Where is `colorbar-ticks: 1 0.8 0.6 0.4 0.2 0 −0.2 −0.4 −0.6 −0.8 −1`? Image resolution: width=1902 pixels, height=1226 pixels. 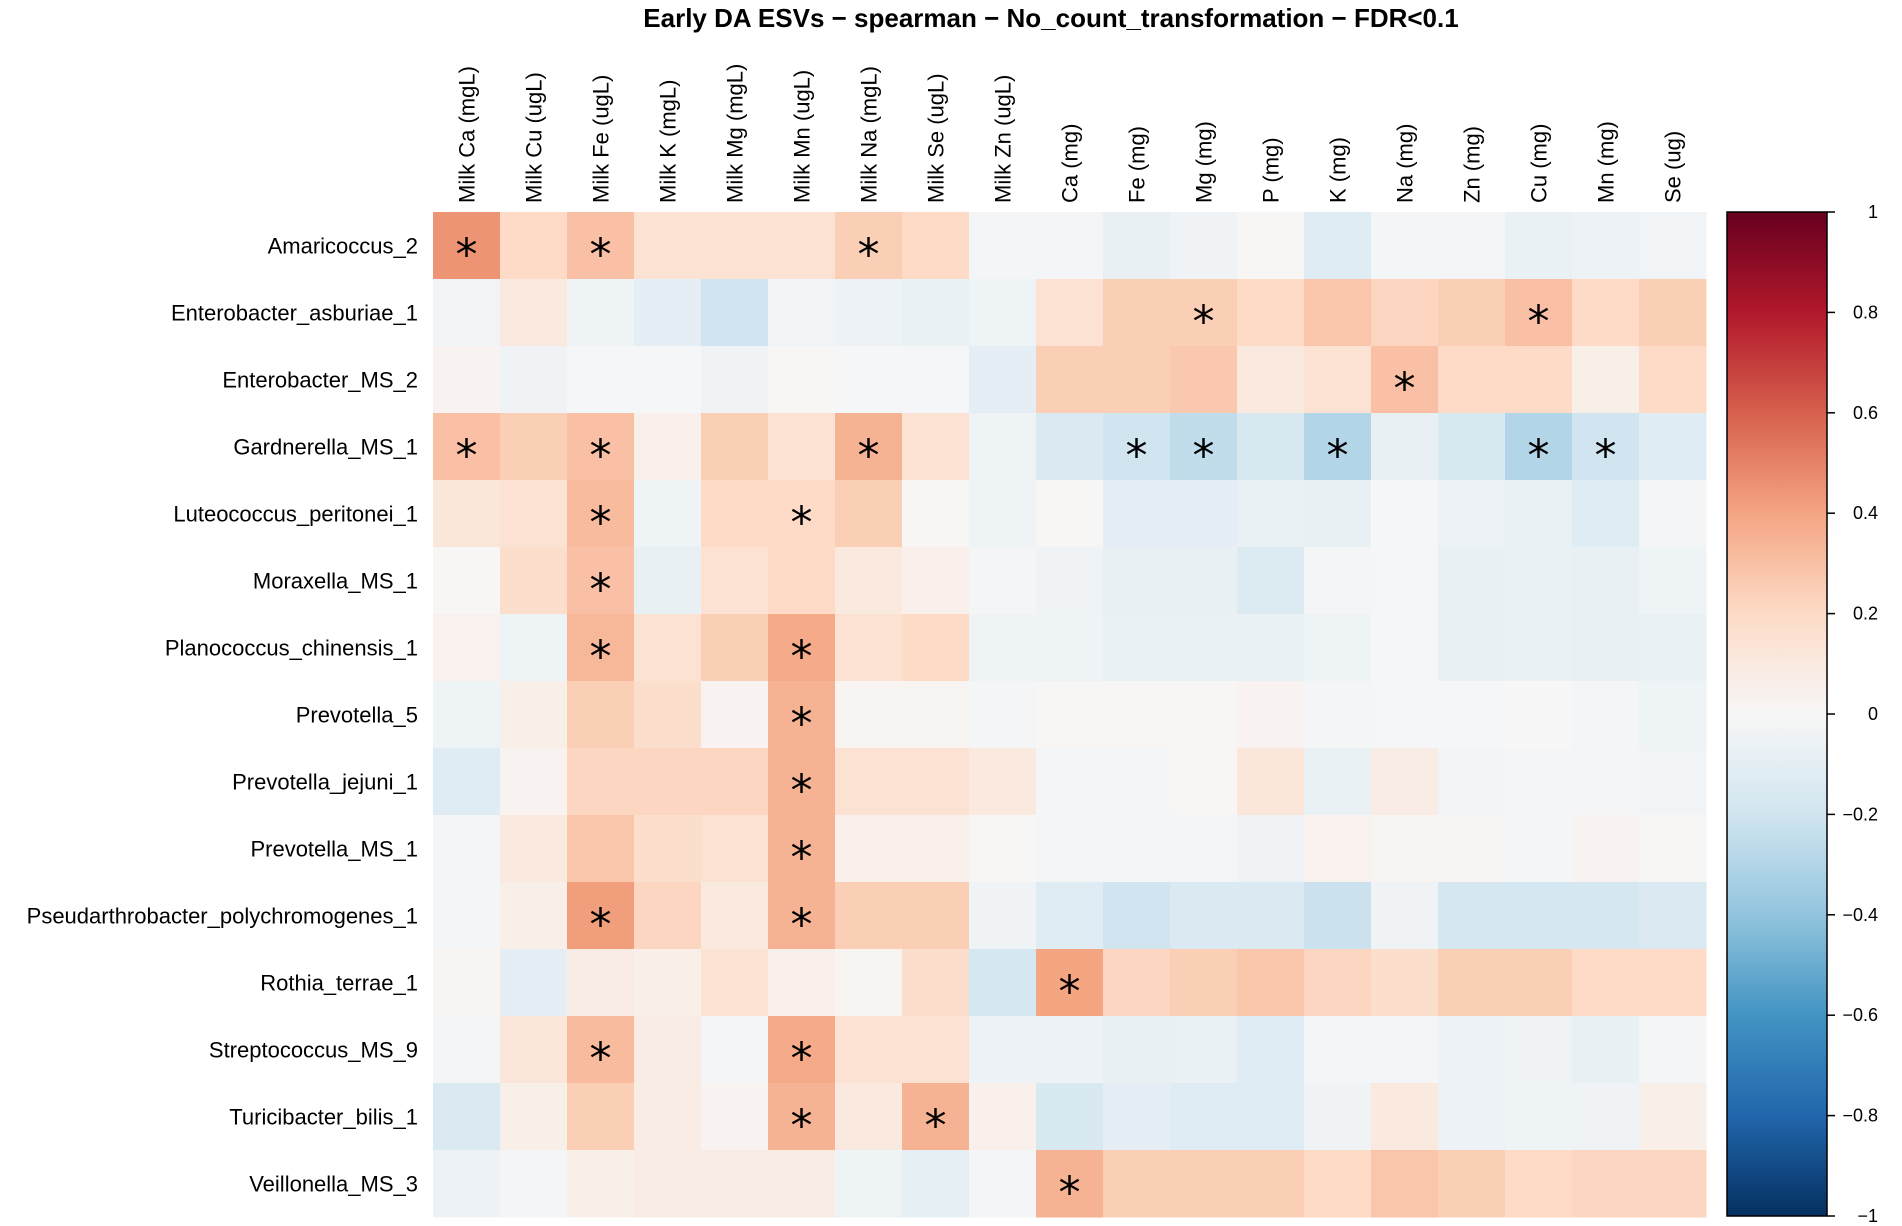
colorbar-ticks: 1 0.8 0.6 0.4 0.2 0 −0.2 −0.4 −0.6 −0.8 −1 is located at coordinates (1852, 714).